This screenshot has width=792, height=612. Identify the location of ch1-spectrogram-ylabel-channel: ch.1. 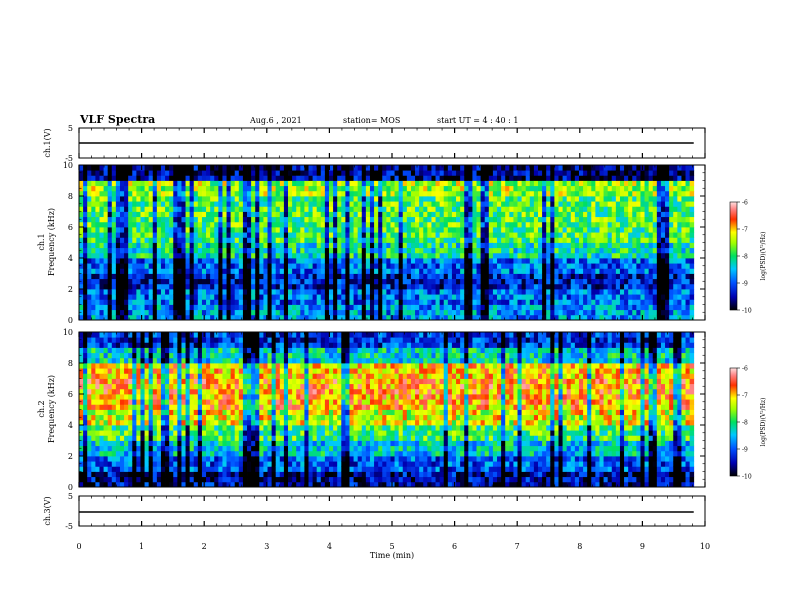
(41, 241).